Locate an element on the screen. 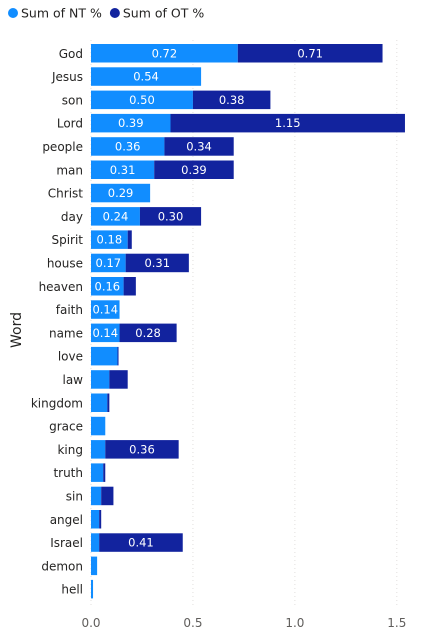 The height and width of the screenshot is (635, 421). data-label: 0.54 is located at coordinates (146, 77).